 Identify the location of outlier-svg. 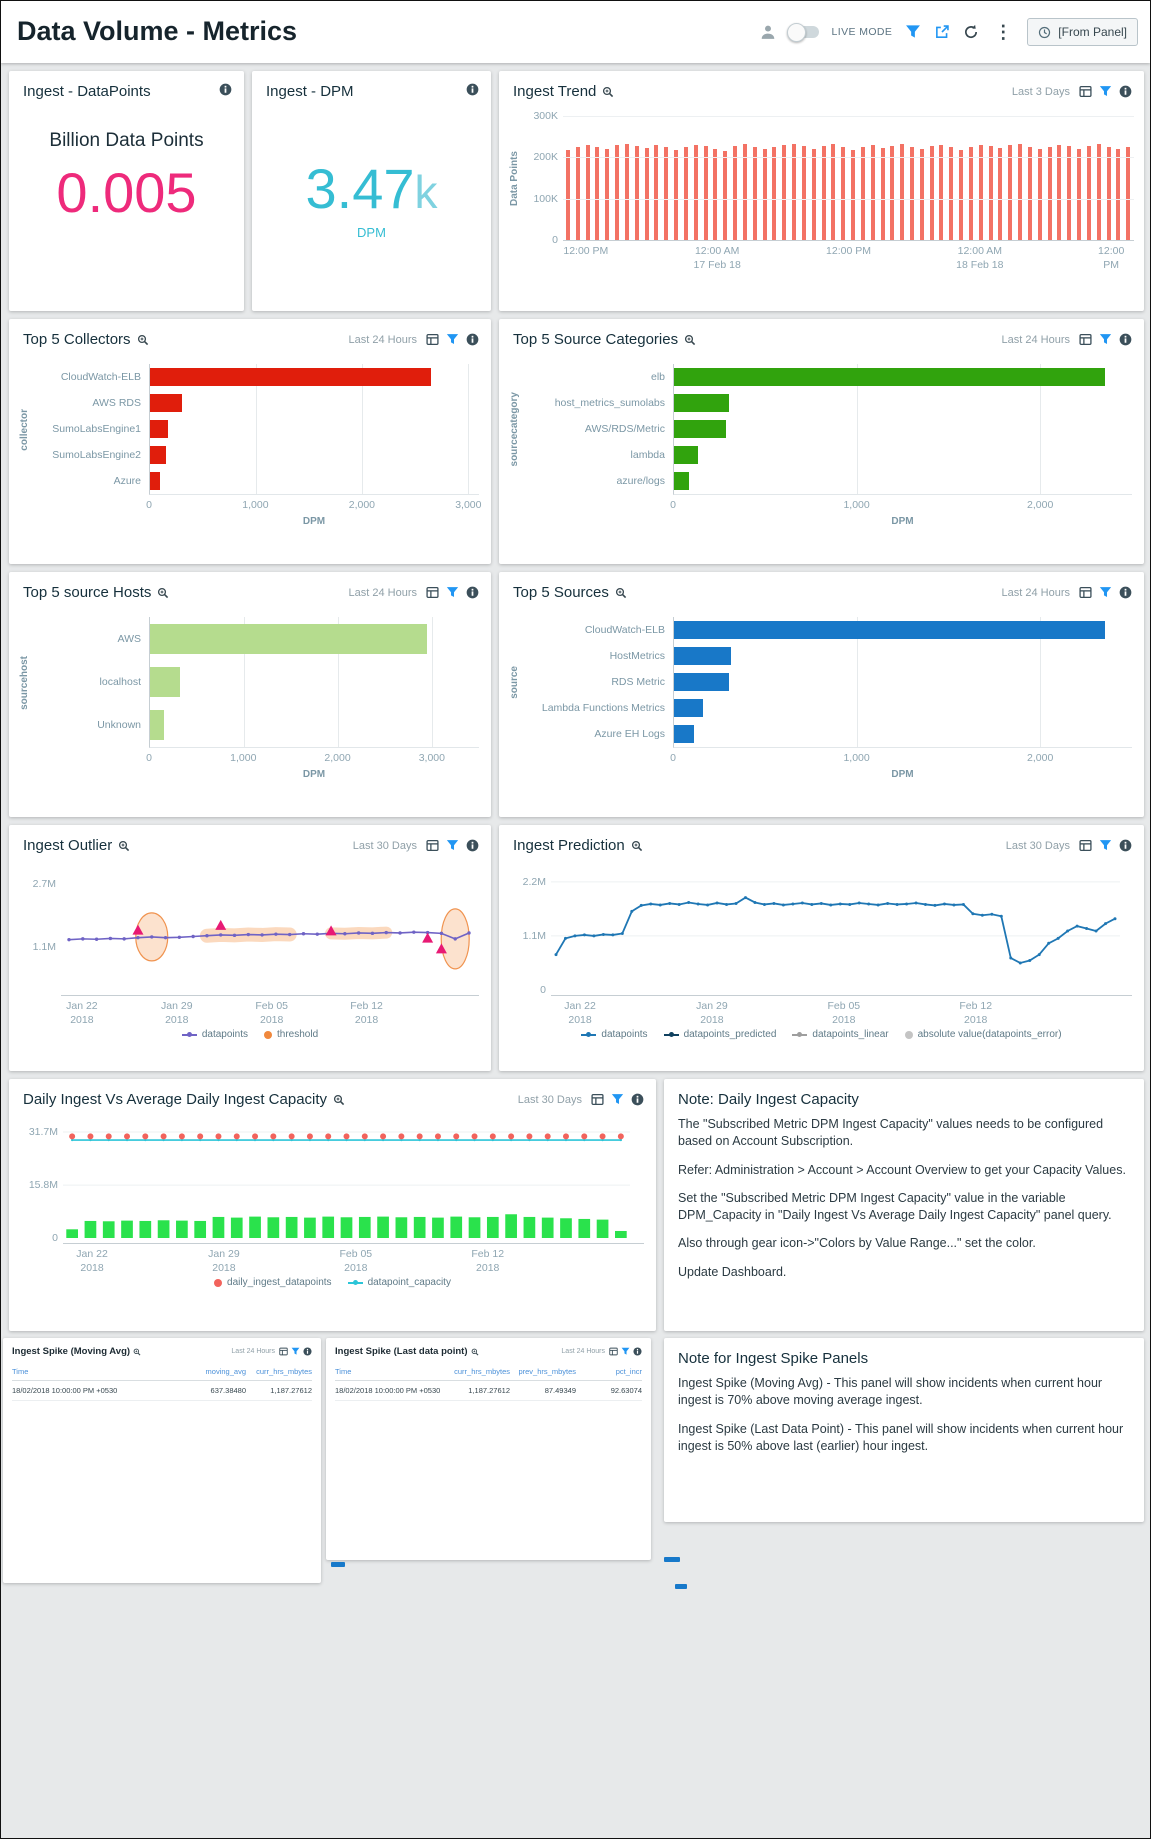
(269, 931).